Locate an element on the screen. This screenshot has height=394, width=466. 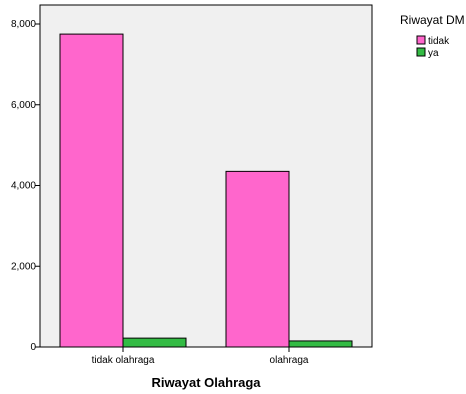
legend-title: Riwayat DM is located at coordinates (432, 20).